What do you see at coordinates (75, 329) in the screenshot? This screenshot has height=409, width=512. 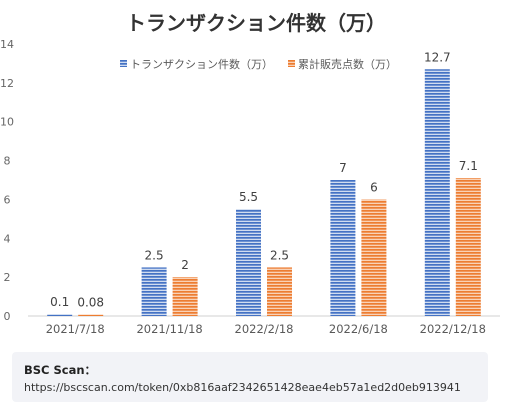 I see `x-category-label: 2021/7/18` at bounding box center [75, 329].